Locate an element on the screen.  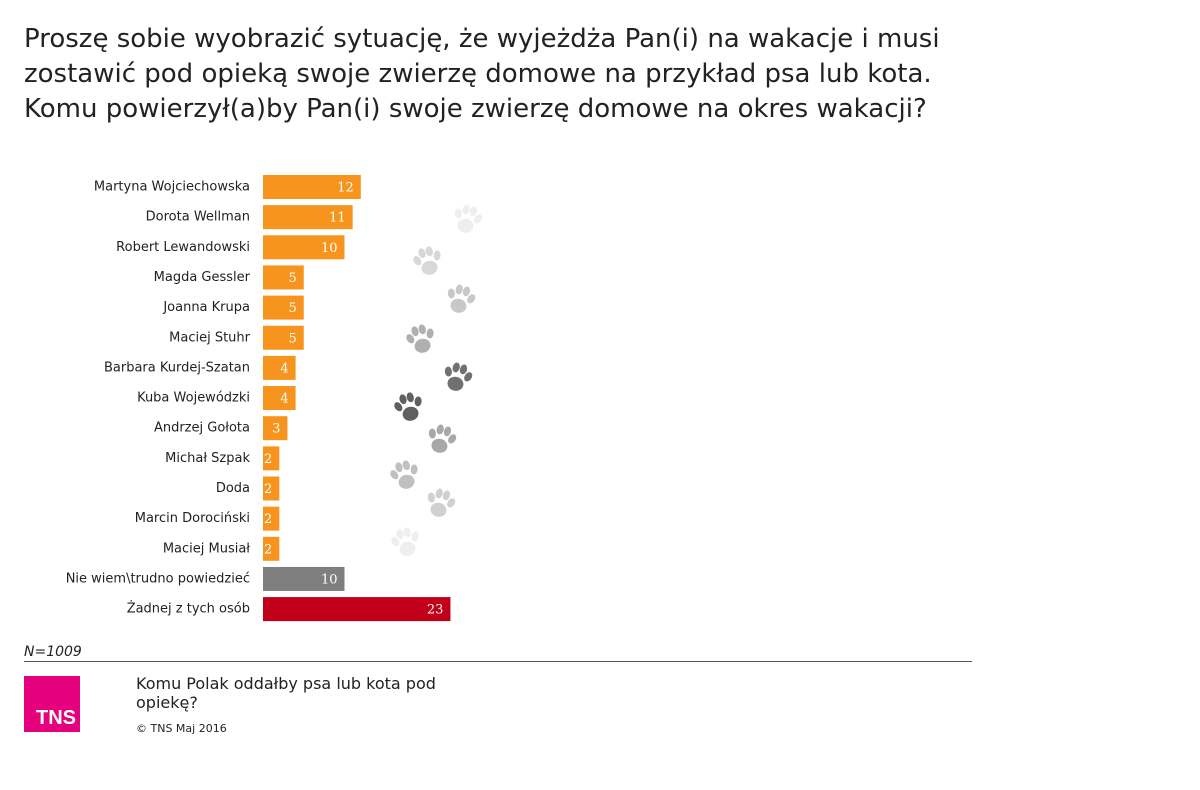
category-label: Michał Szpak is located at coordinates (207, 458).